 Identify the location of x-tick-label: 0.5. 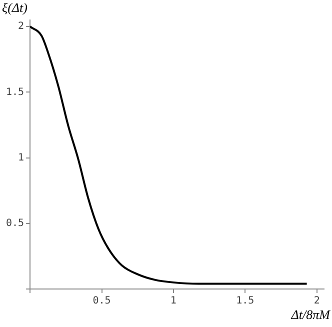
(101, 301).